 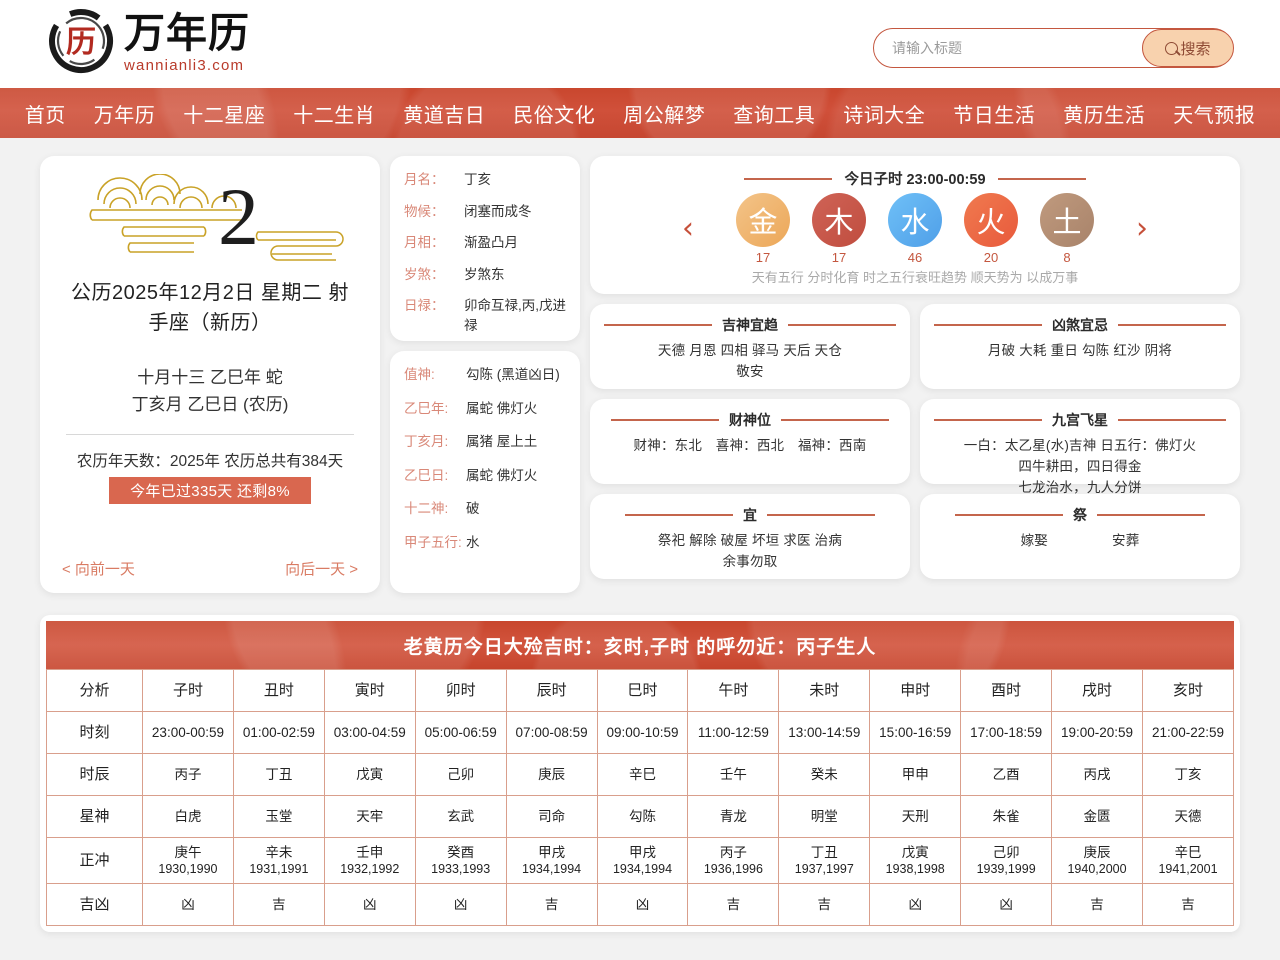 What do you see at coordinates (278, 774) in the screenshot?
I see `cell-ganzhi: 丁丑` at bounding box center [278, 774].